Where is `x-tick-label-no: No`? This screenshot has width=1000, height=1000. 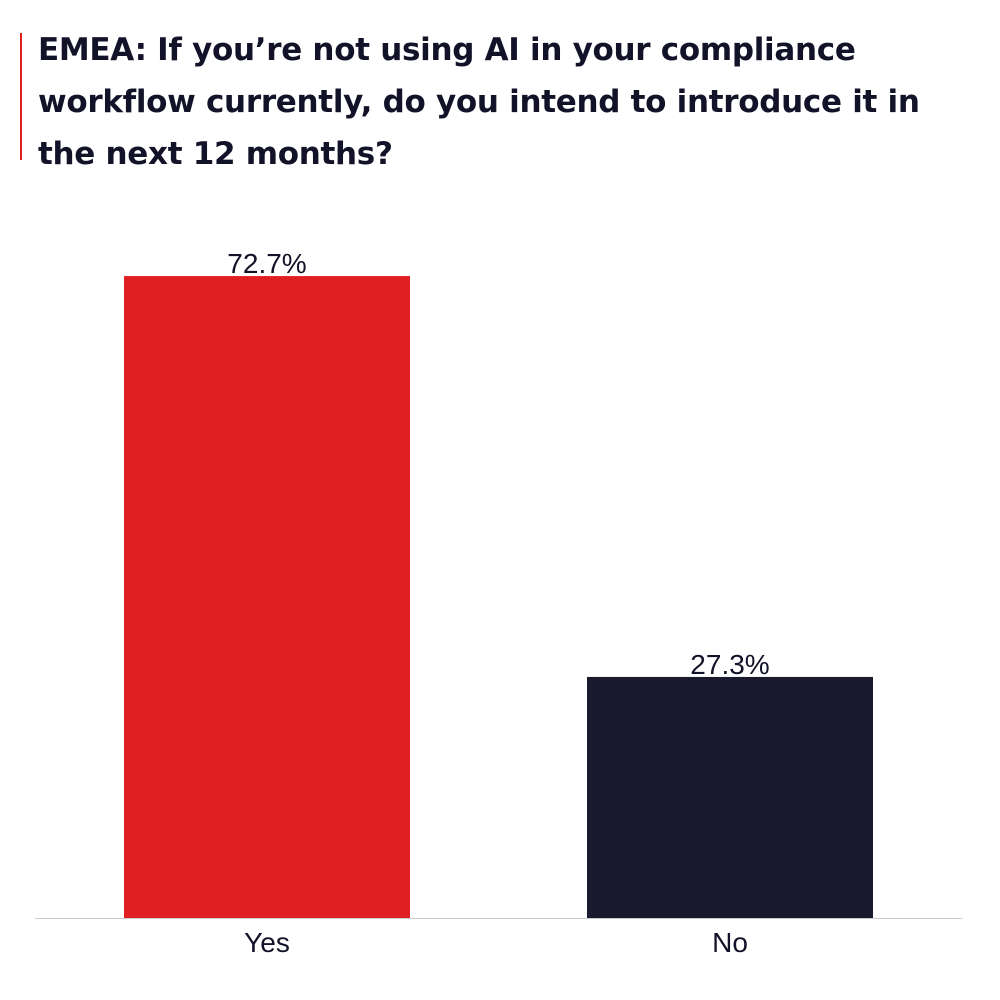
x-tick-label-no: No is located at coordinates (730, 942).